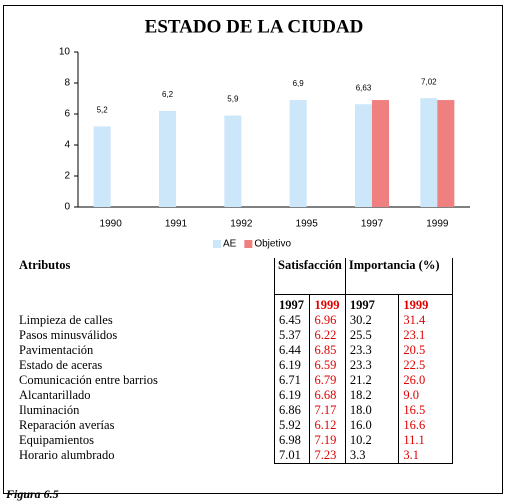 This screenshot has width=508, height=504. What do you see at coordinates (372, 380) in the screenshot?
I see `value-cell: 21.2` at bounding box center [372, 380].